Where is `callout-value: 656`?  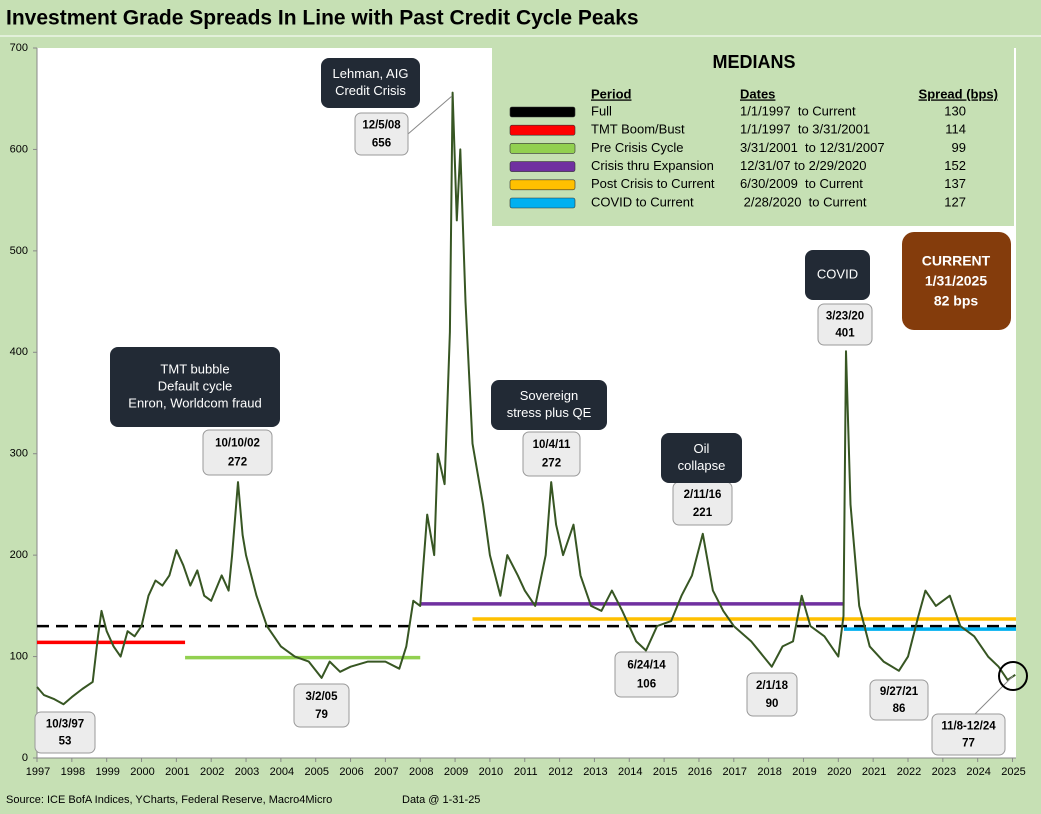 callout-value: 656 is located at coordinates (381, 143).